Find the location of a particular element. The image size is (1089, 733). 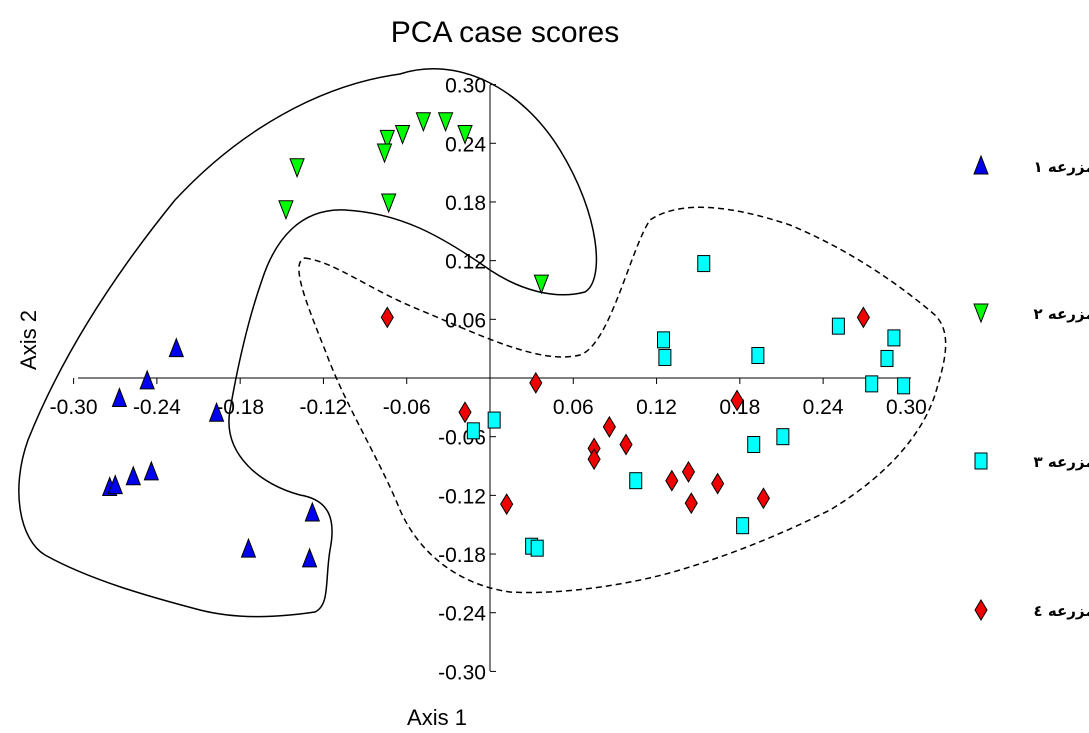

y-tick-label: 0.30 is located at coordinates (465, 86).